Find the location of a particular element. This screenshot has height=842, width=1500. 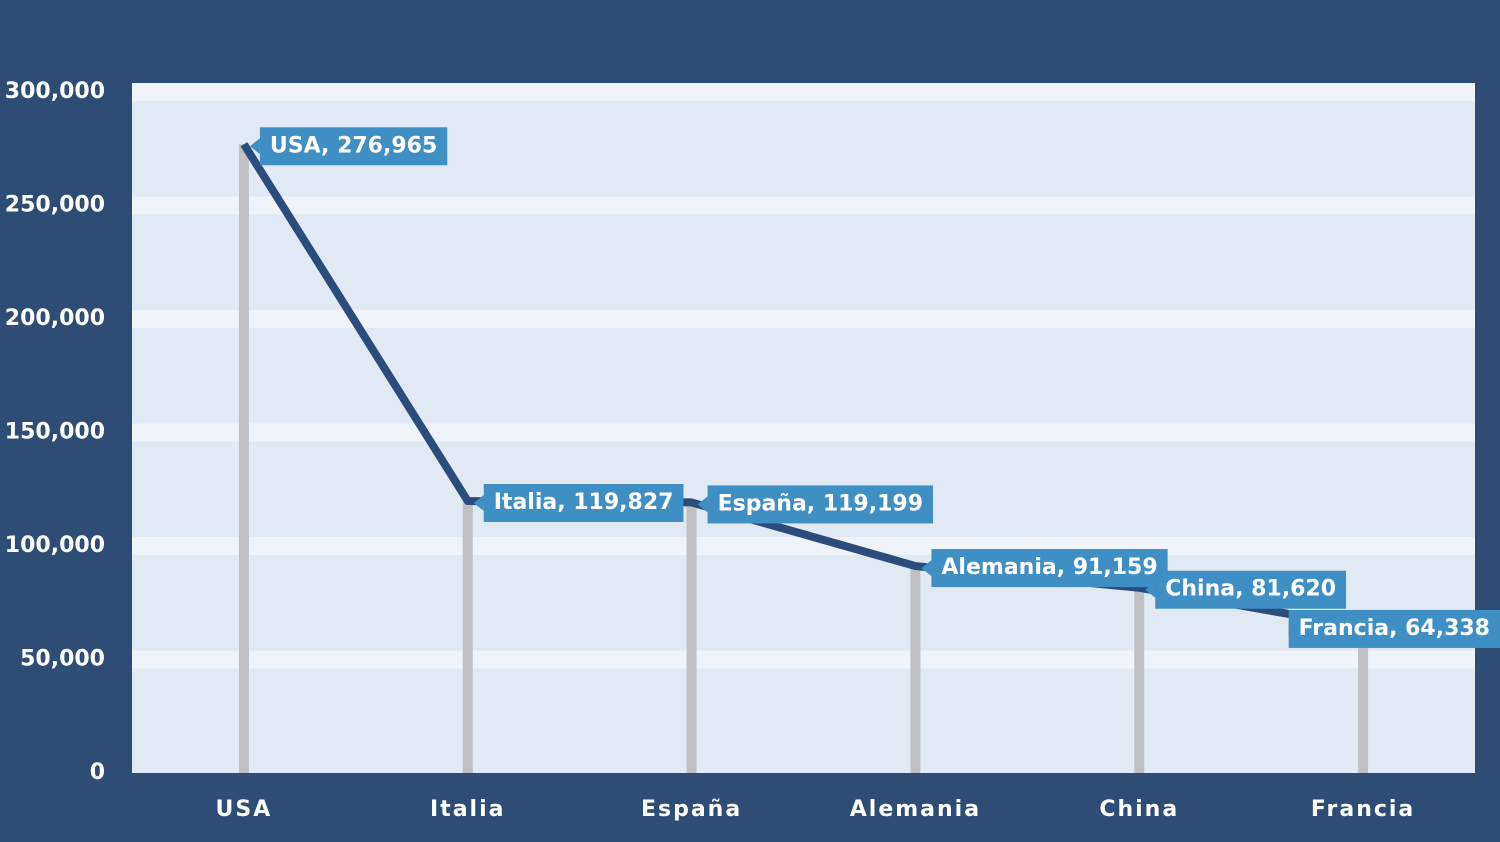

x-tick-label: China is located at coordinates (1139, 809).